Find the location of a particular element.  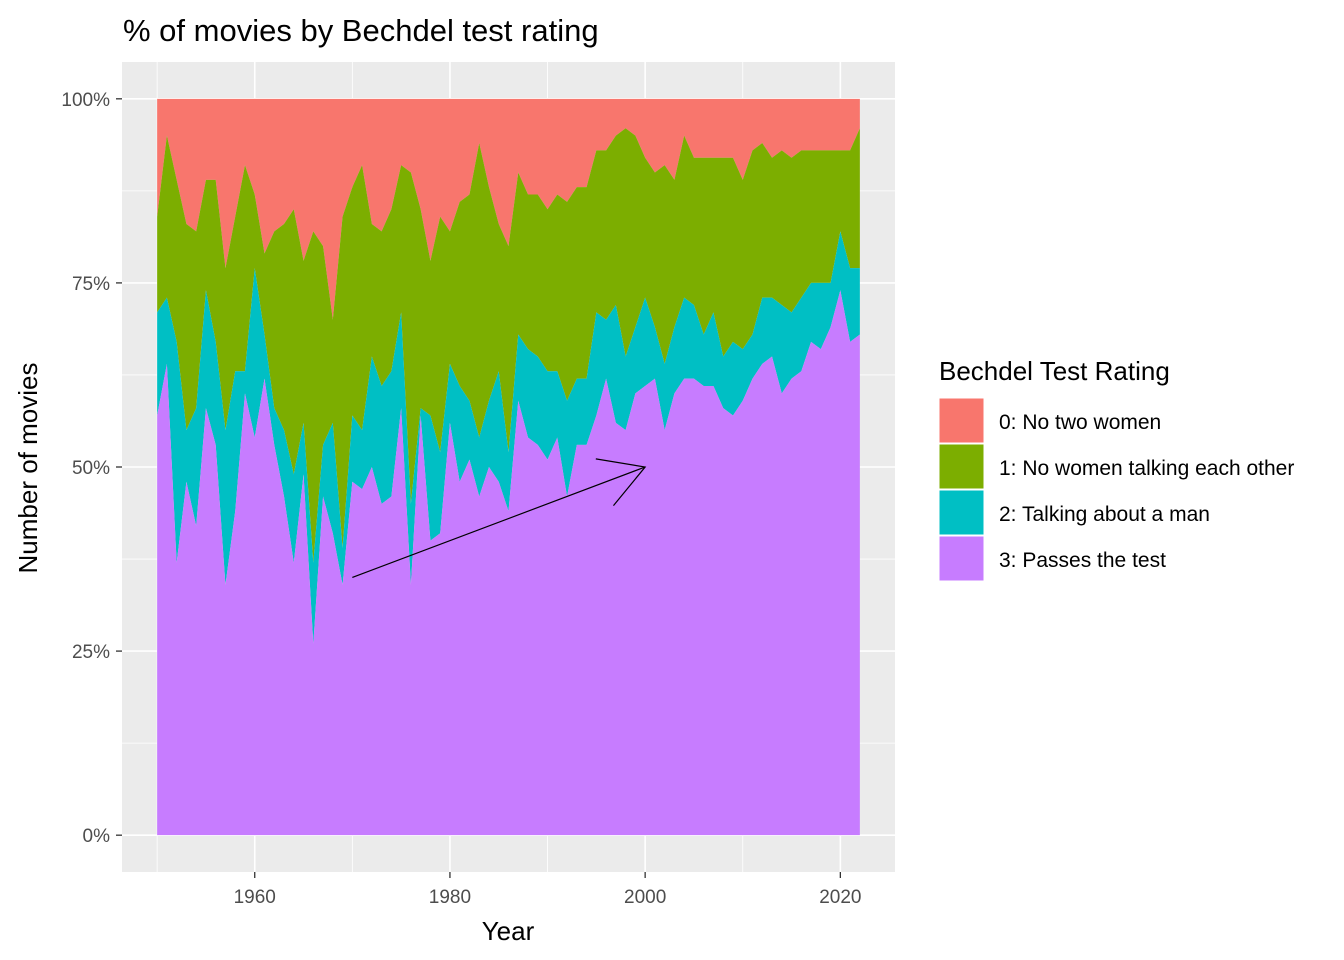

area-0-no-two-women is located at coordinates (508, 209).